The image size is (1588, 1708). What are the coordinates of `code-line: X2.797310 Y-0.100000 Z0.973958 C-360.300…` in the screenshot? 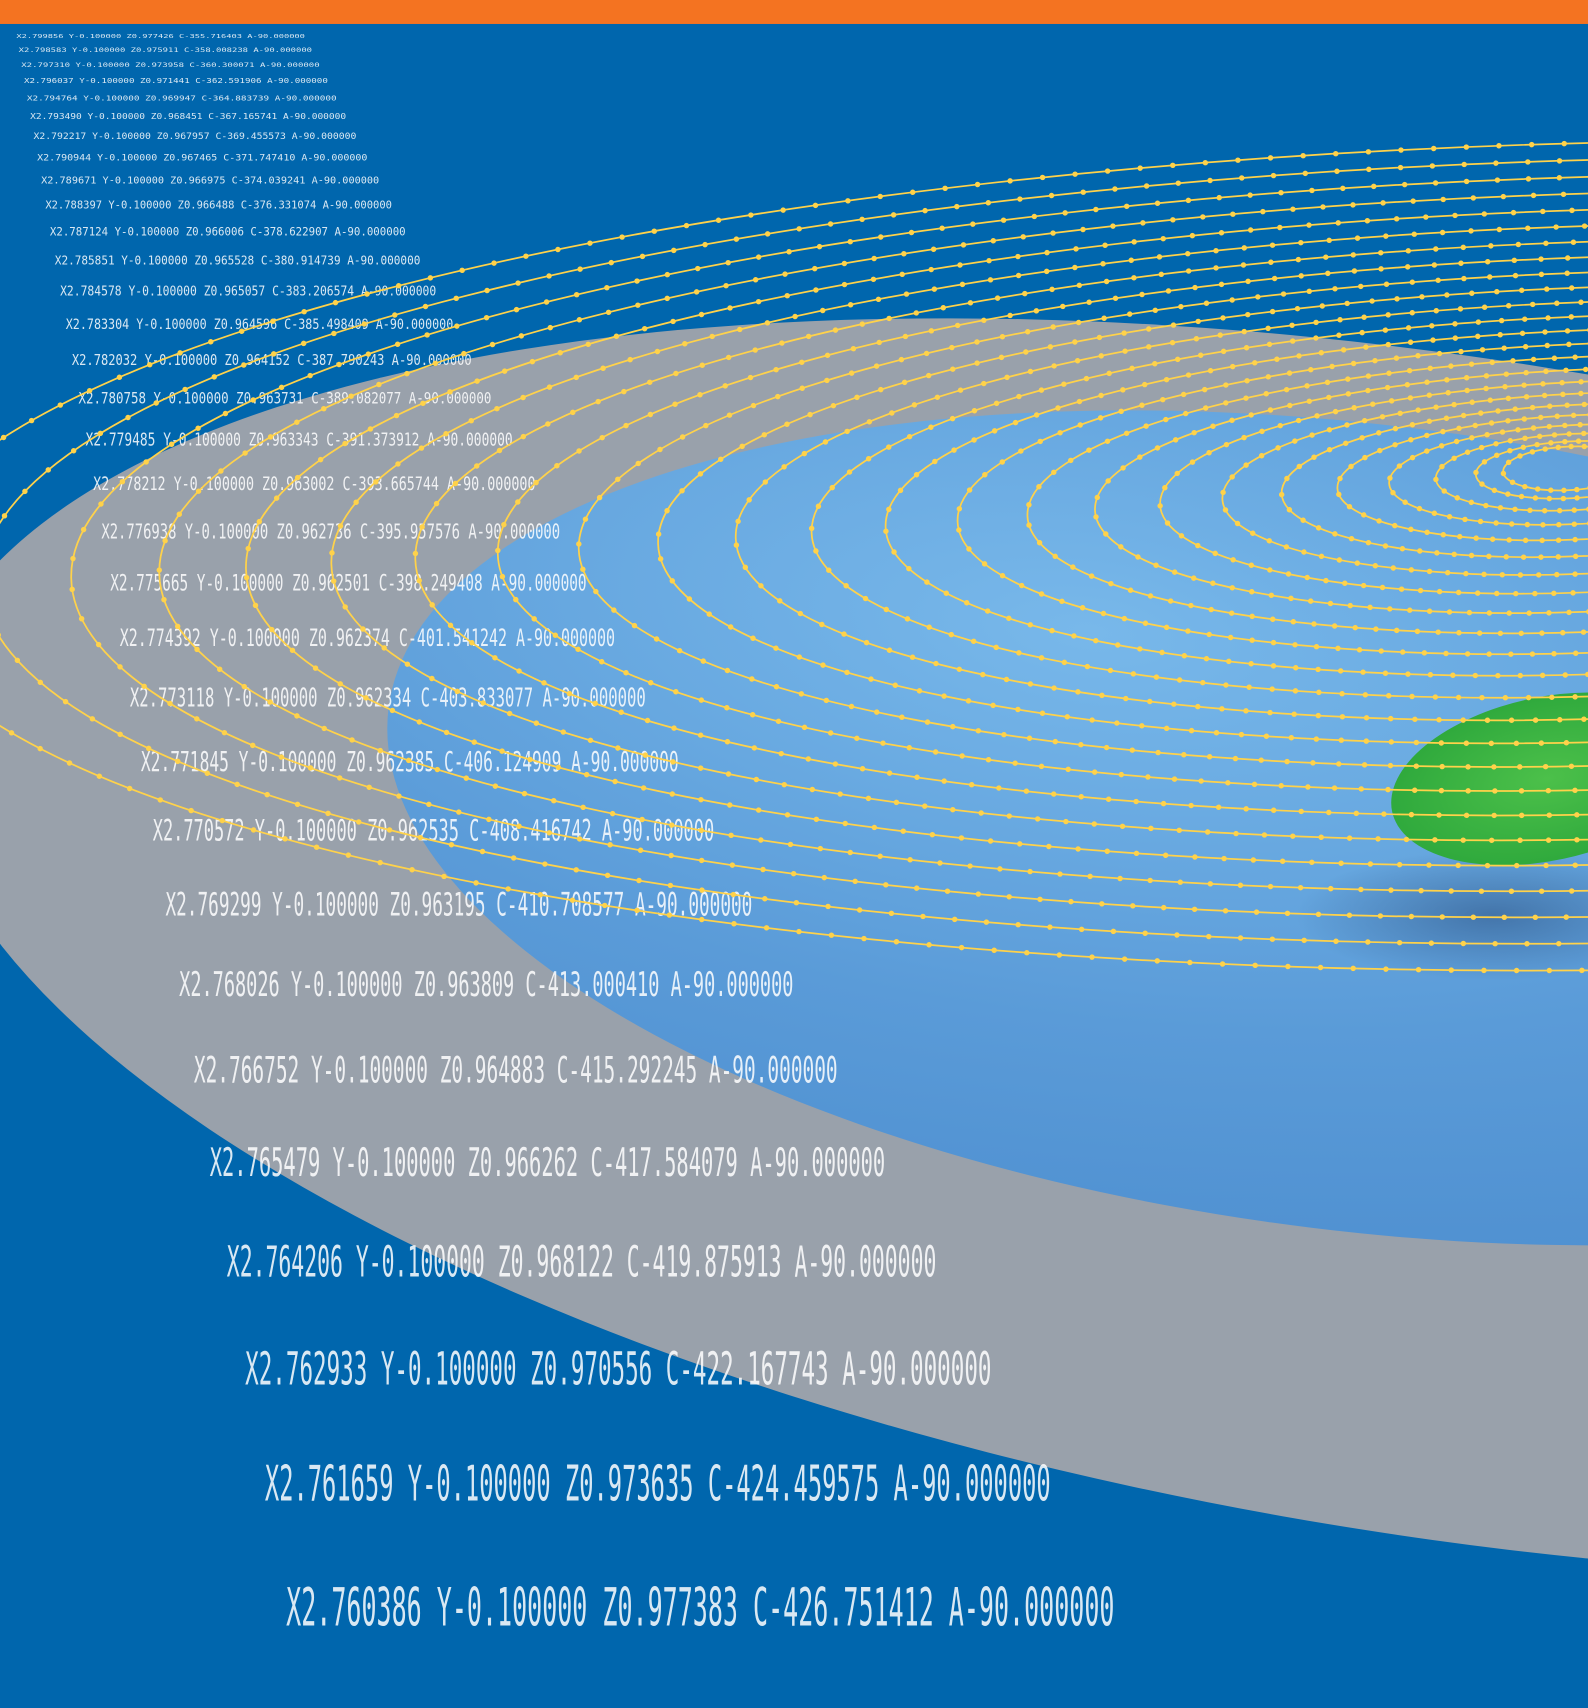 It's located at (170, 65).